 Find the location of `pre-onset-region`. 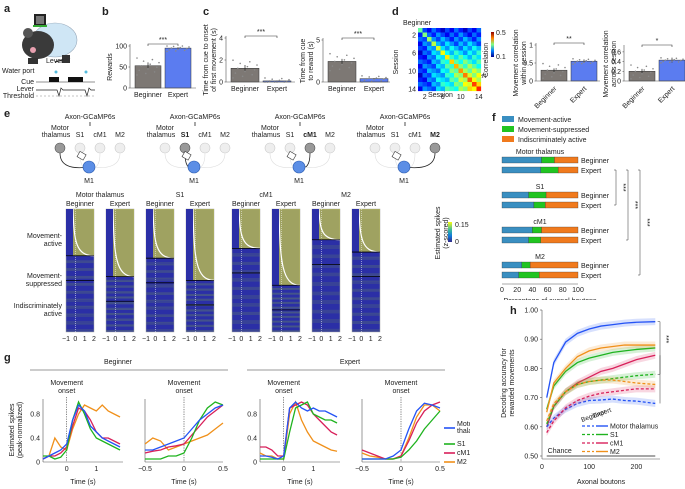

pre-onset-region is located at coordinates (235, 229).